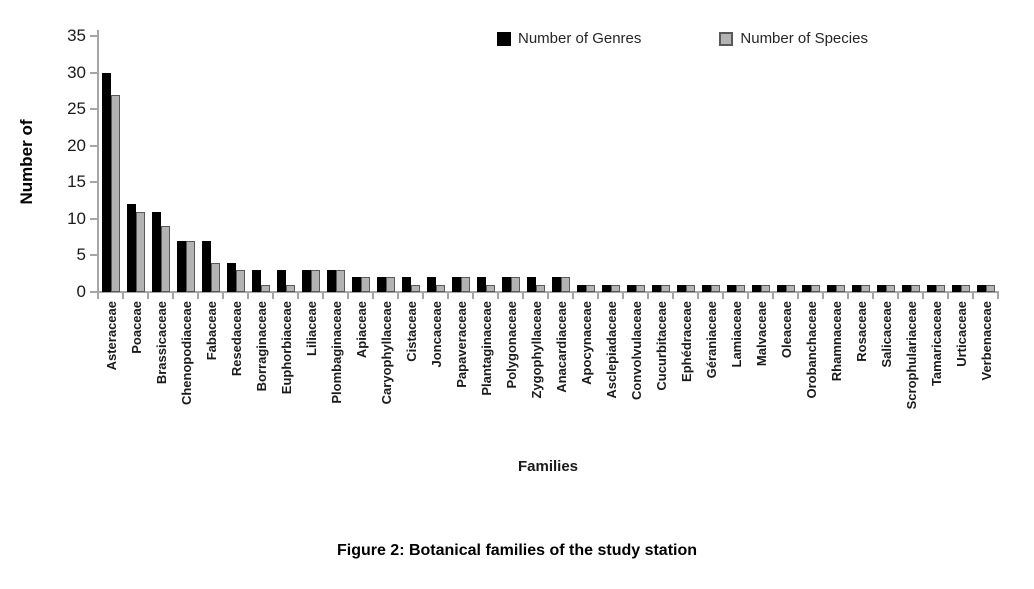  What do you see at coordinates (536, 350) in the screenshot?
I see `x-tick-label-Zygophyllaceae: Zygophyllaceae` at bounding box center [536, 350].